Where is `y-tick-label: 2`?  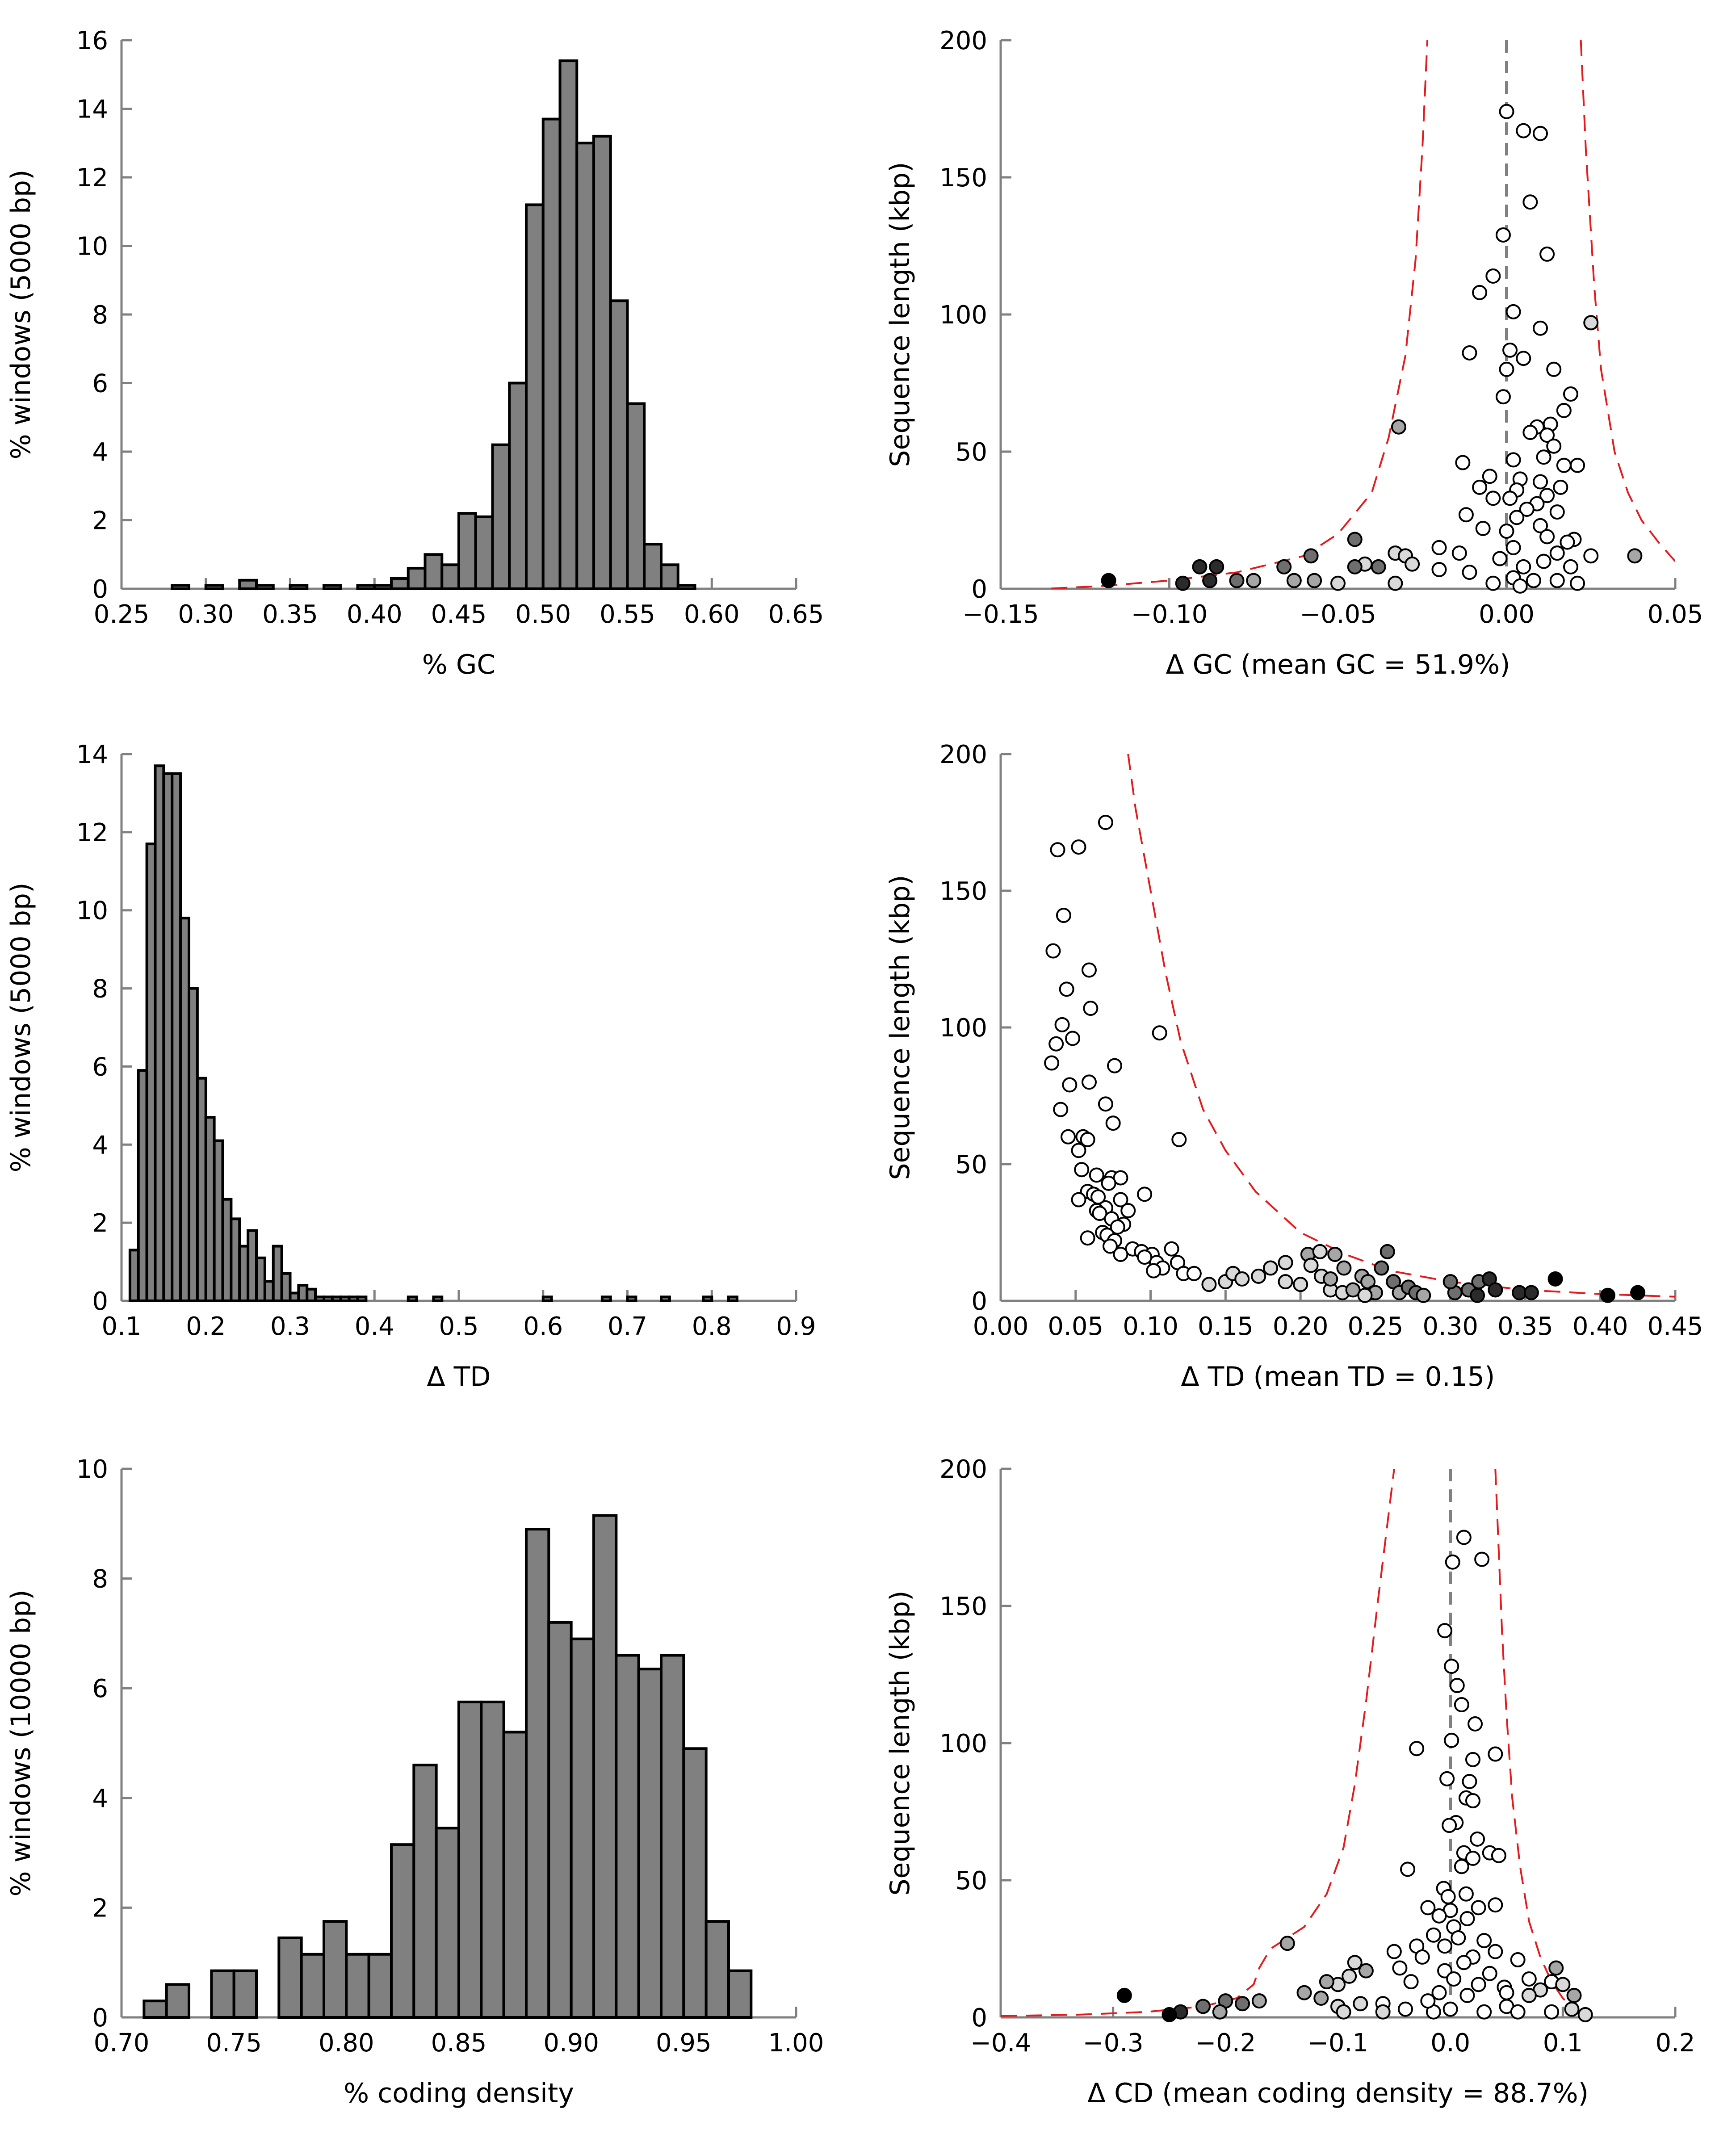
y-tick-label: 2 is located at coordinates (100, 1224).